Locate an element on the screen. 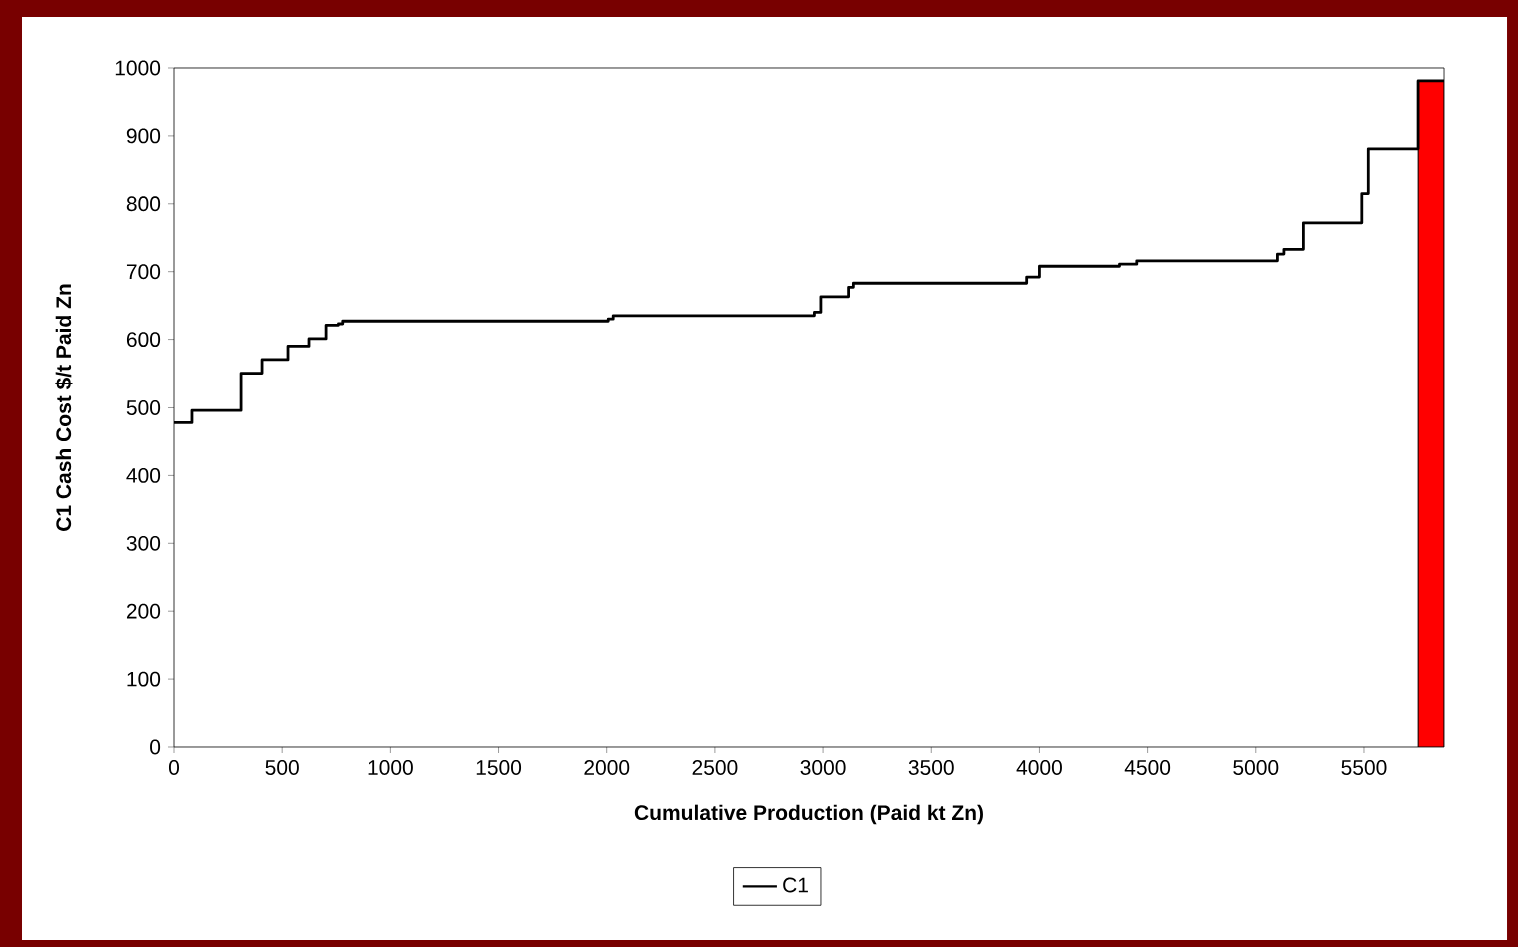 This screenshot has width=1518, height=947. y-tick-label: 900 is located at coordinates (143, 136).